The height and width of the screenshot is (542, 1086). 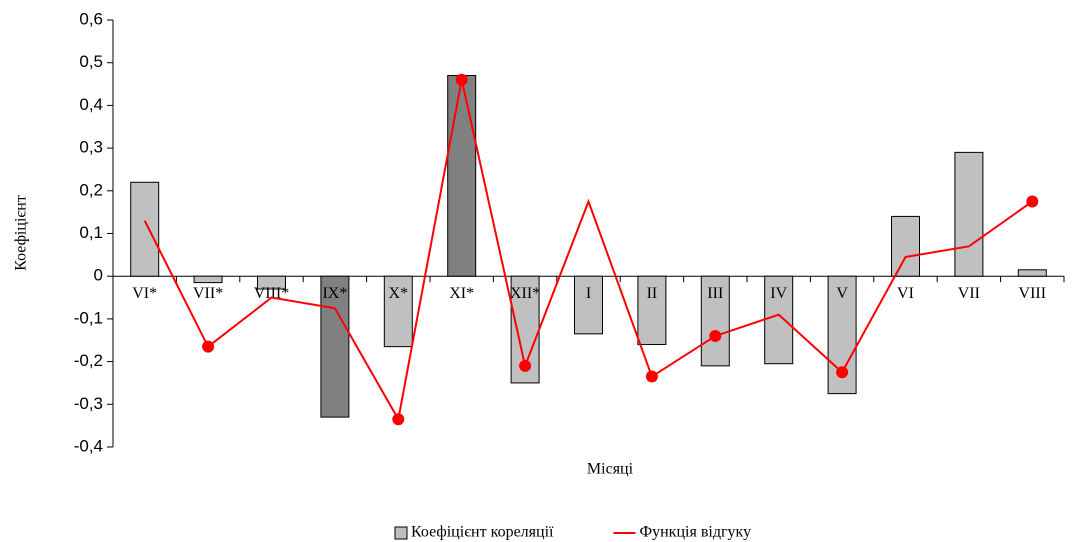 I want to click on y-tick-label: 0,2, so click(x=91, y=189).